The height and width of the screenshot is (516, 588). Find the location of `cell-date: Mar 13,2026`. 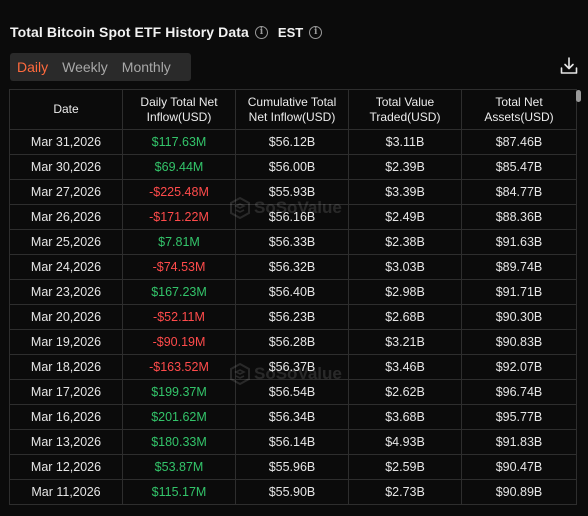

cell-date: Mar 13,2026 is located at coordinates (66, 442).